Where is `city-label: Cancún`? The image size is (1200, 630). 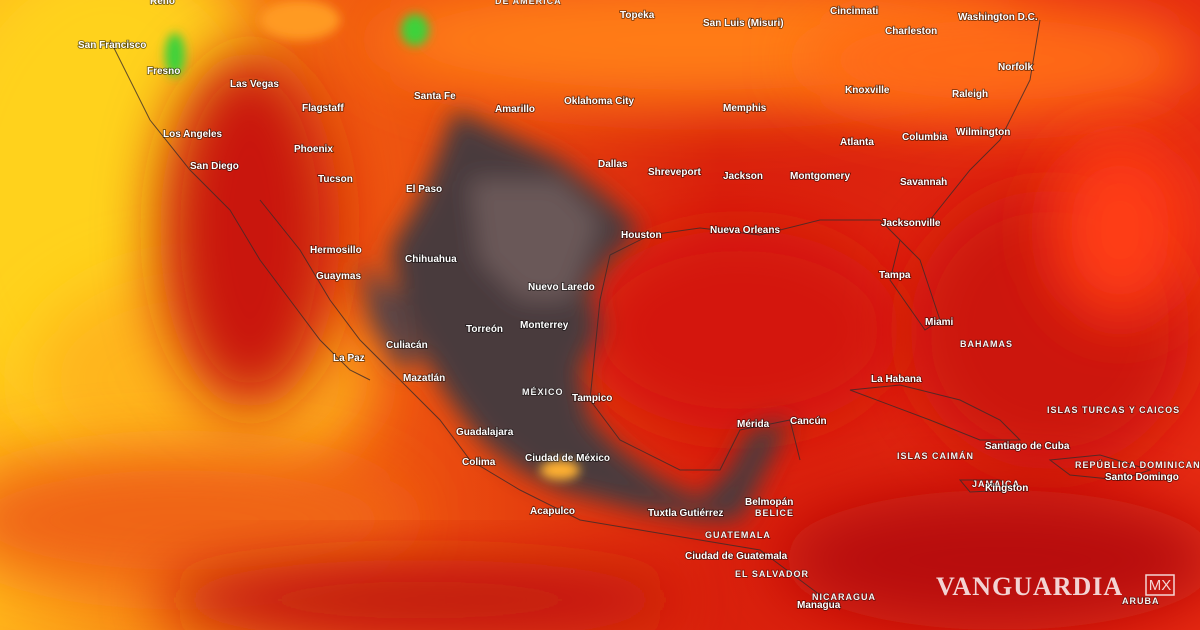 city-label: Cancún is located at coordinates (808, 421).